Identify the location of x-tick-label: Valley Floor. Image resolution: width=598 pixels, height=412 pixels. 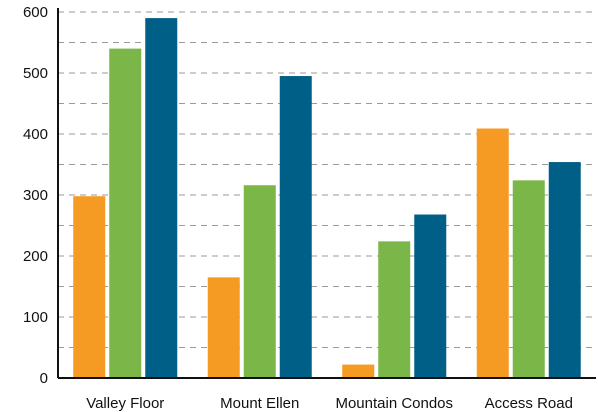
(125, 403).